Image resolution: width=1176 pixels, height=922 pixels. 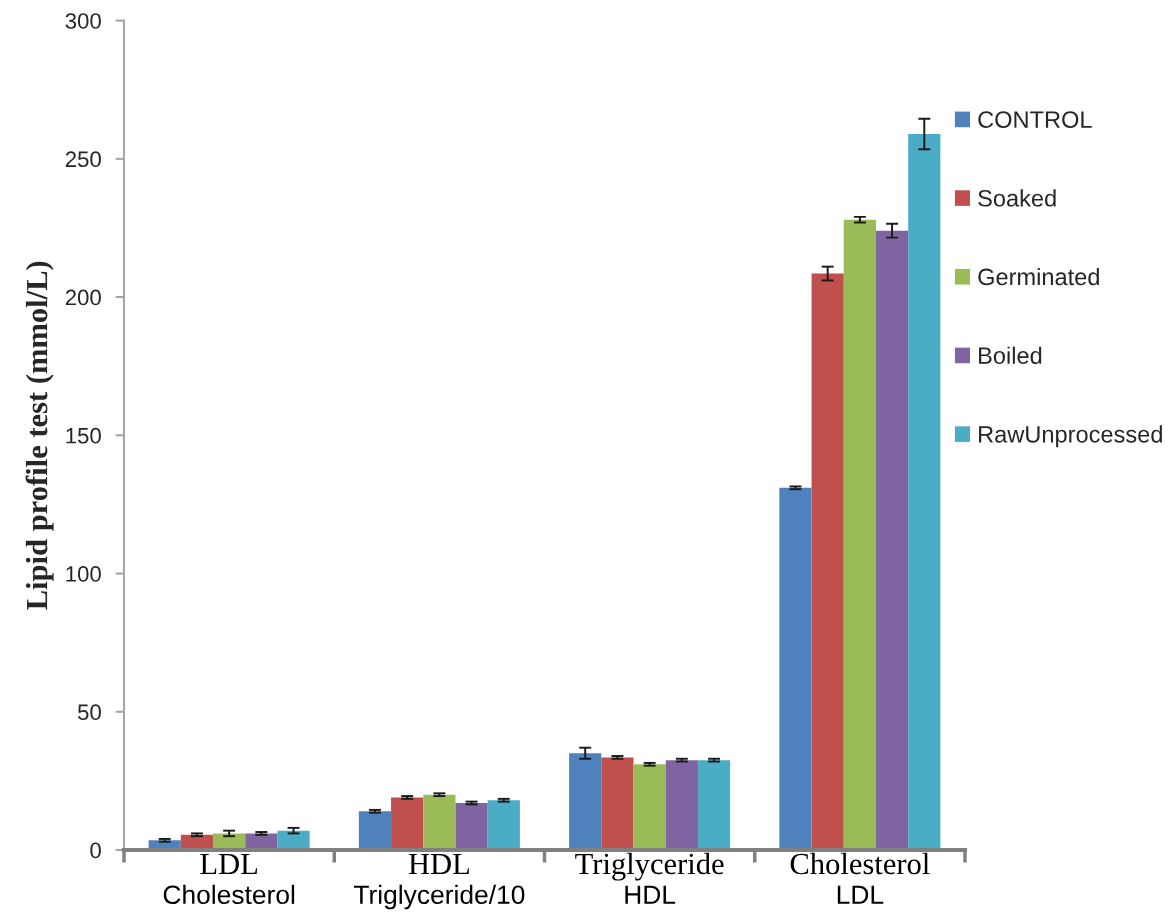 I want to click on legend-label: Soaked, so click(x=1017, y=198).